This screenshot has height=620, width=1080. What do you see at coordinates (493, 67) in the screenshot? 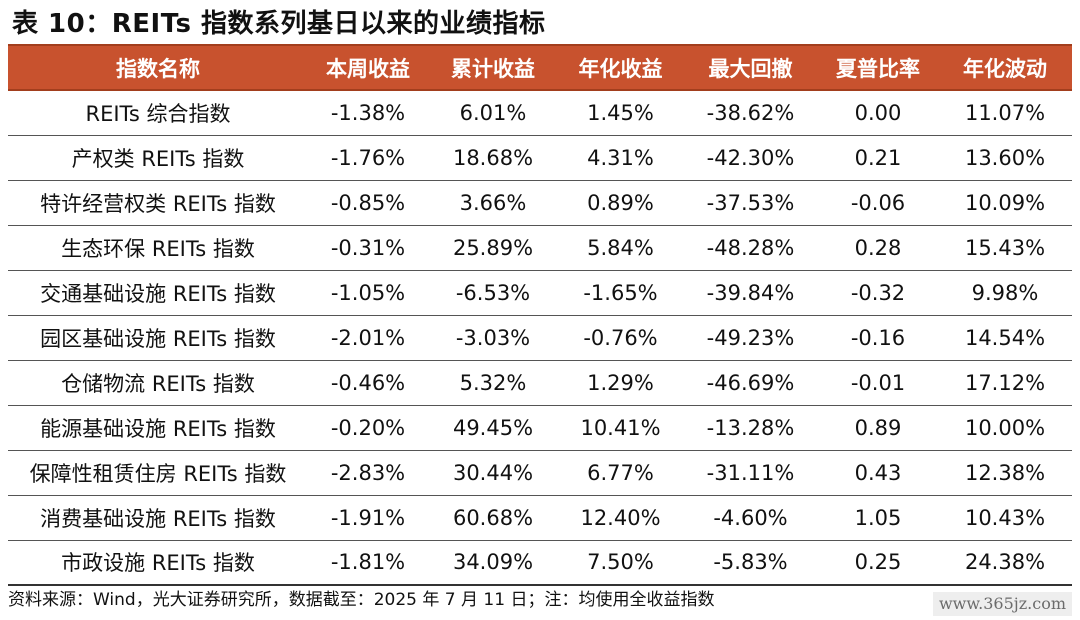
I see `header-cumulative-return: 累计收益` at bounding box center [493, 67].